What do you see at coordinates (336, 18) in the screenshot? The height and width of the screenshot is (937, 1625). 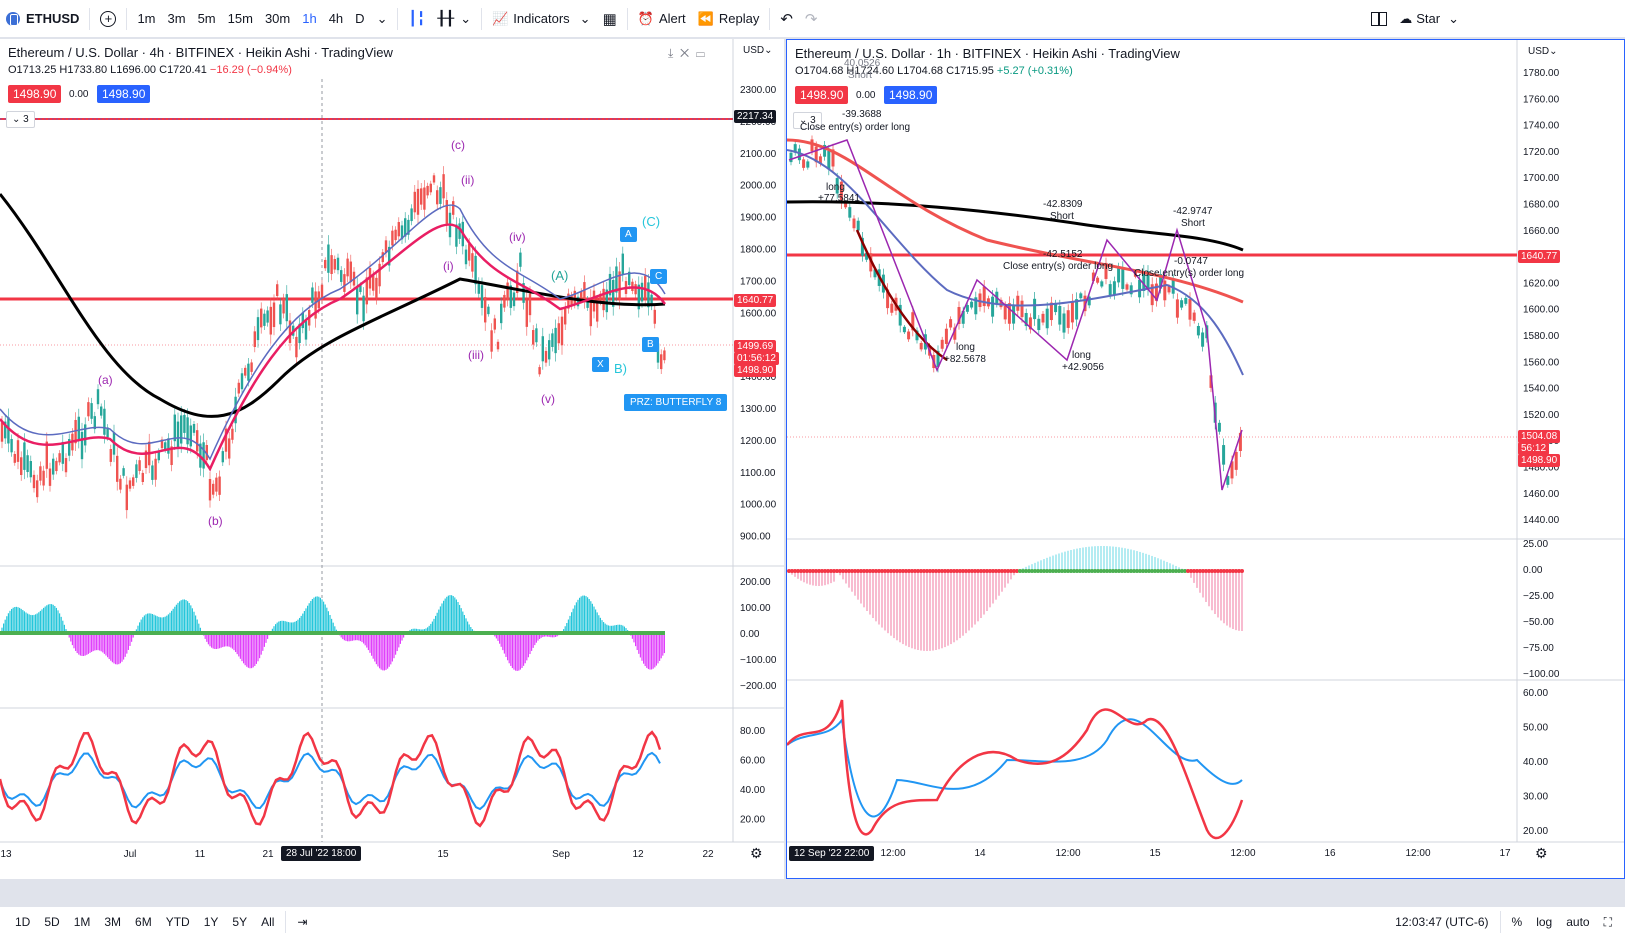 I see `interval-4h: 4h` at bounding box center [336, 18].